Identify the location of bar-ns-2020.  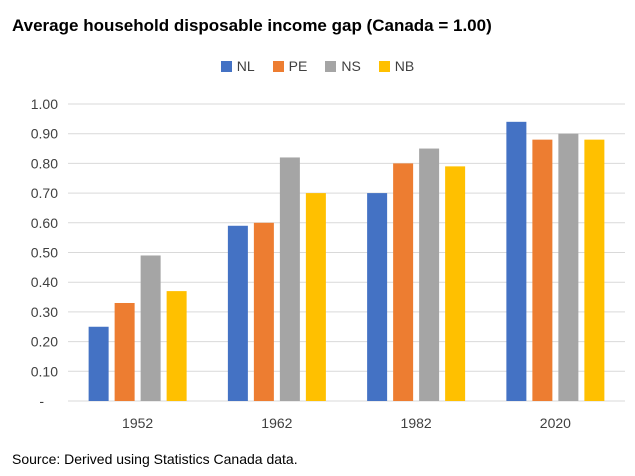
(568, 267).